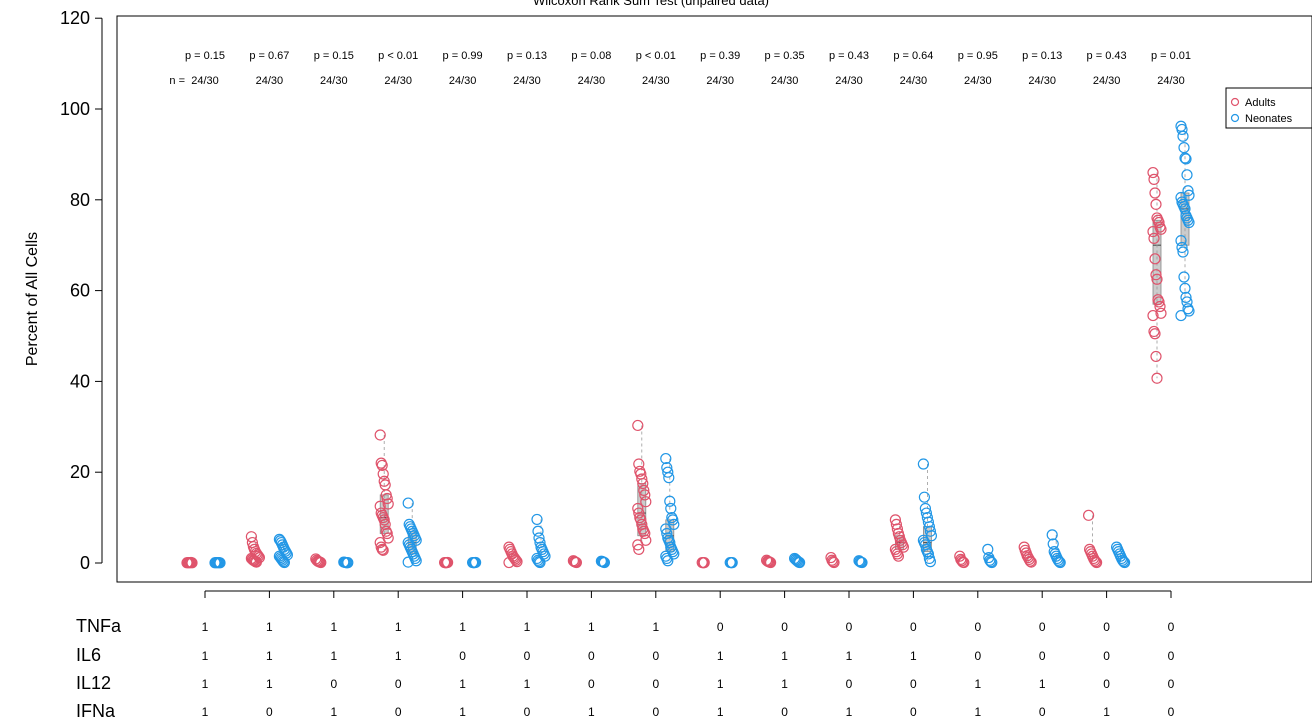 The height and width of the screenshot is (721, 1312). I want to click on marker-row-label: IL12, so click(93, 683).